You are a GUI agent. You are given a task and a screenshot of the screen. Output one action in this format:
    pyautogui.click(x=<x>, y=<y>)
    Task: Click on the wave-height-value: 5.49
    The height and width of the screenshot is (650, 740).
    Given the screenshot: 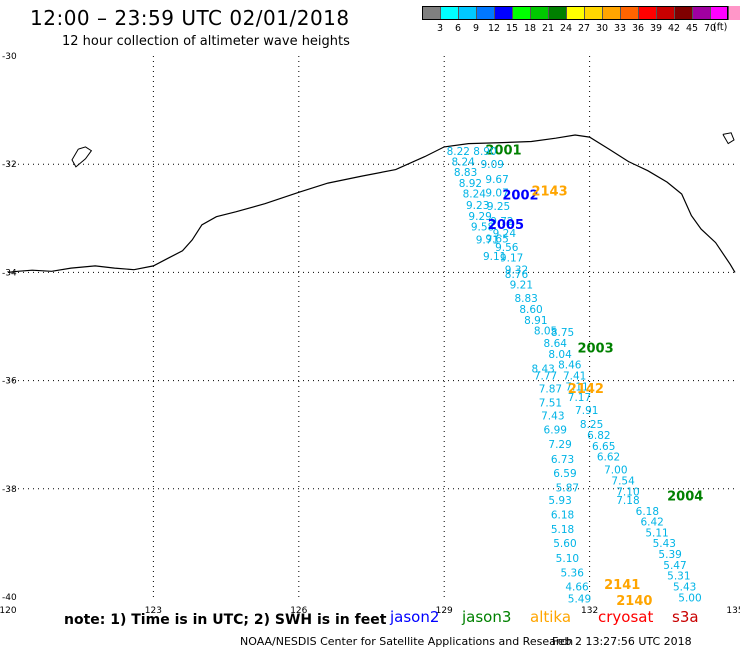 What is the action you would take?
    pyautogui.click(x=579, y=599)
    